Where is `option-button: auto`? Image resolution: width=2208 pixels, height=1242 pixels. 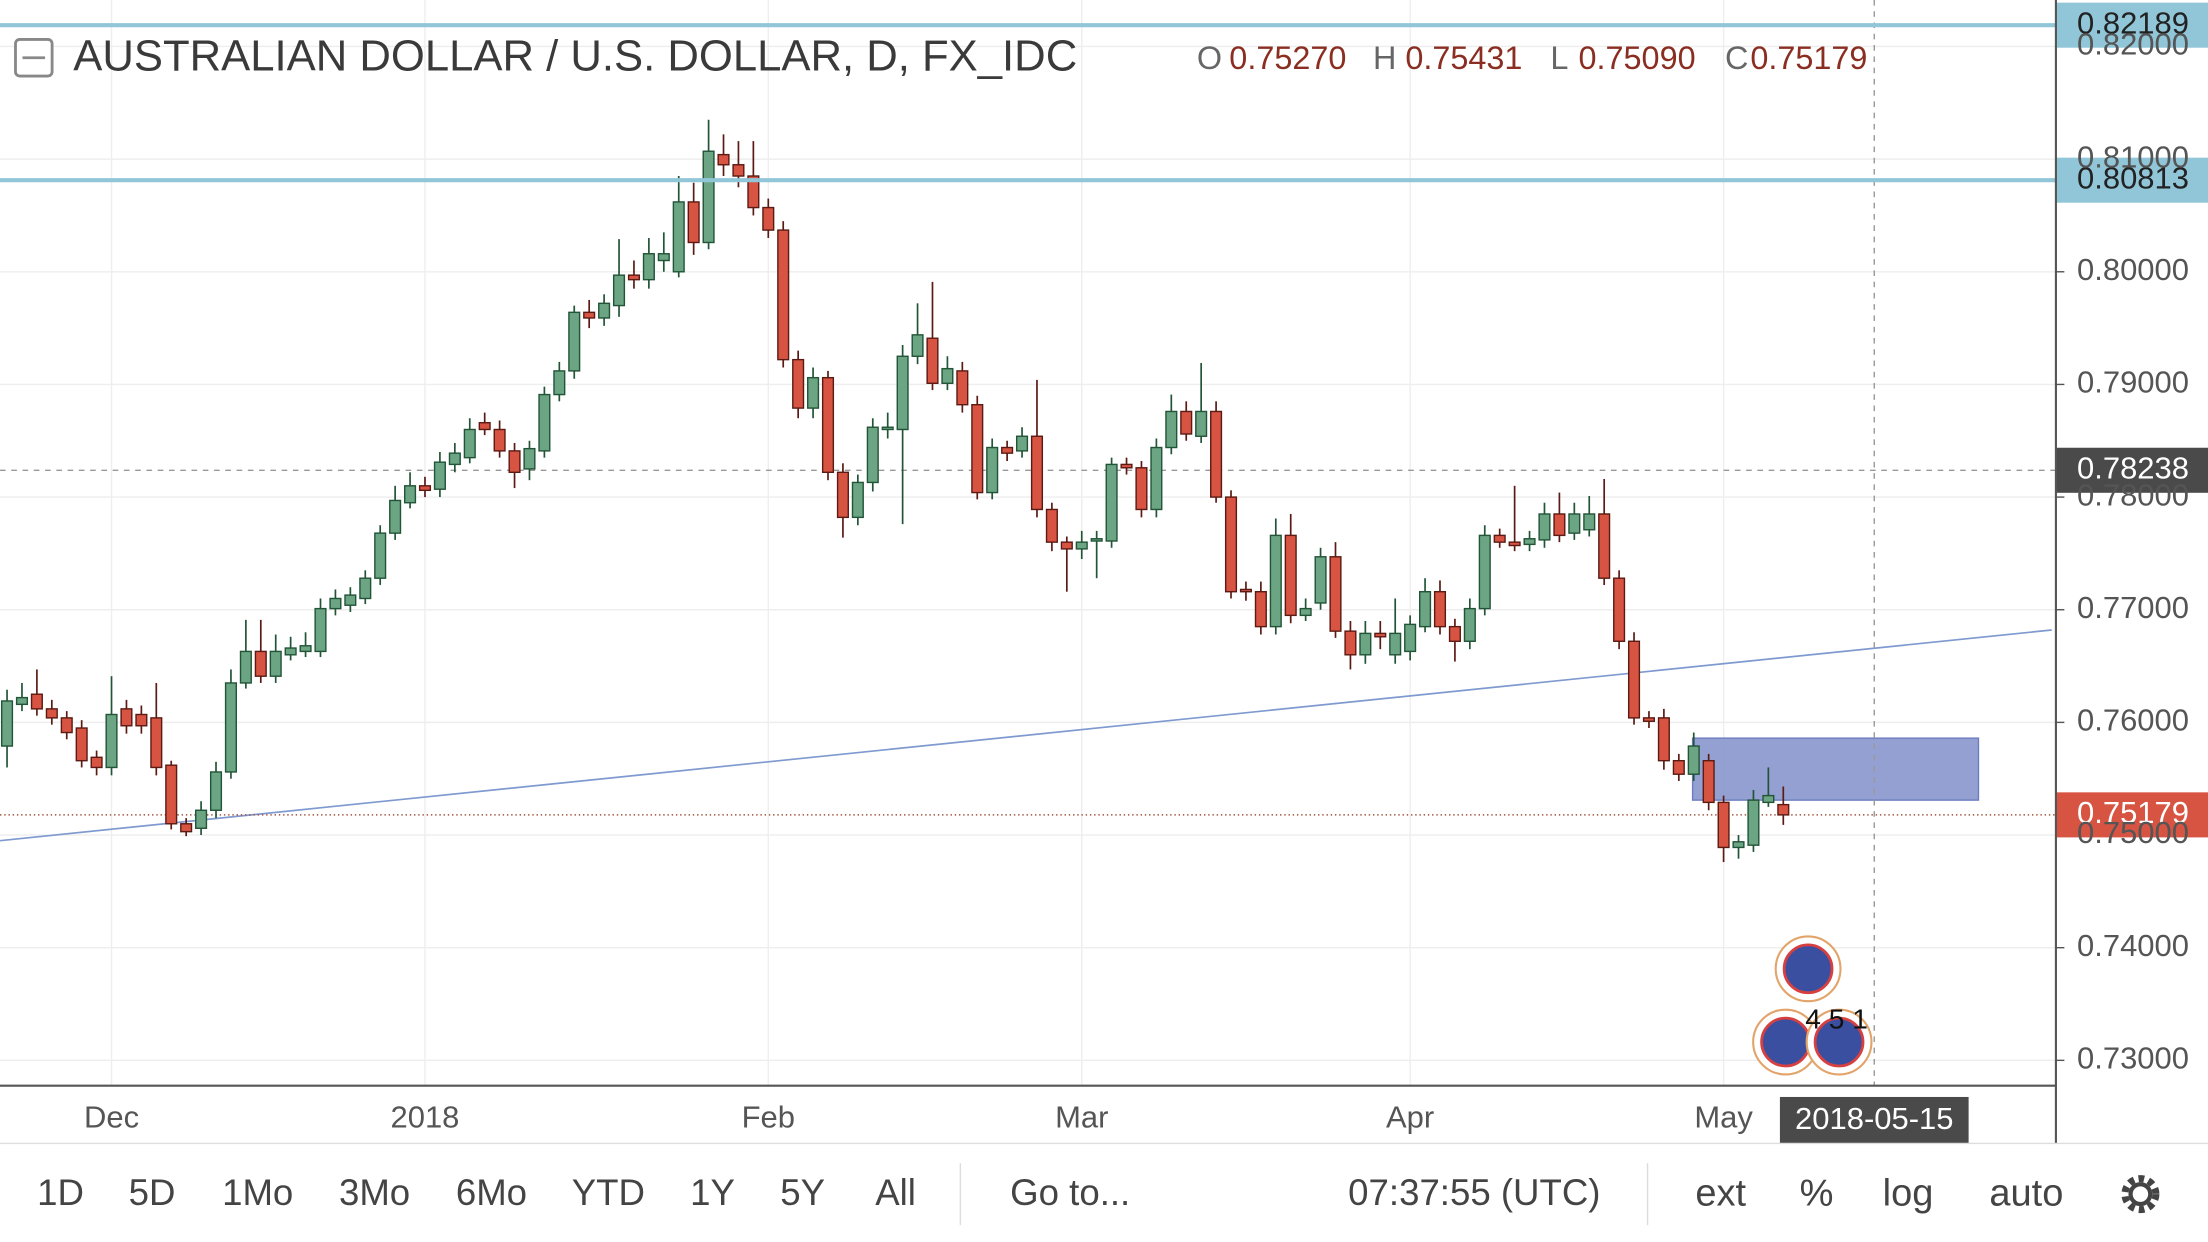
option-button: auto is located at coordinates (2026, 1194).